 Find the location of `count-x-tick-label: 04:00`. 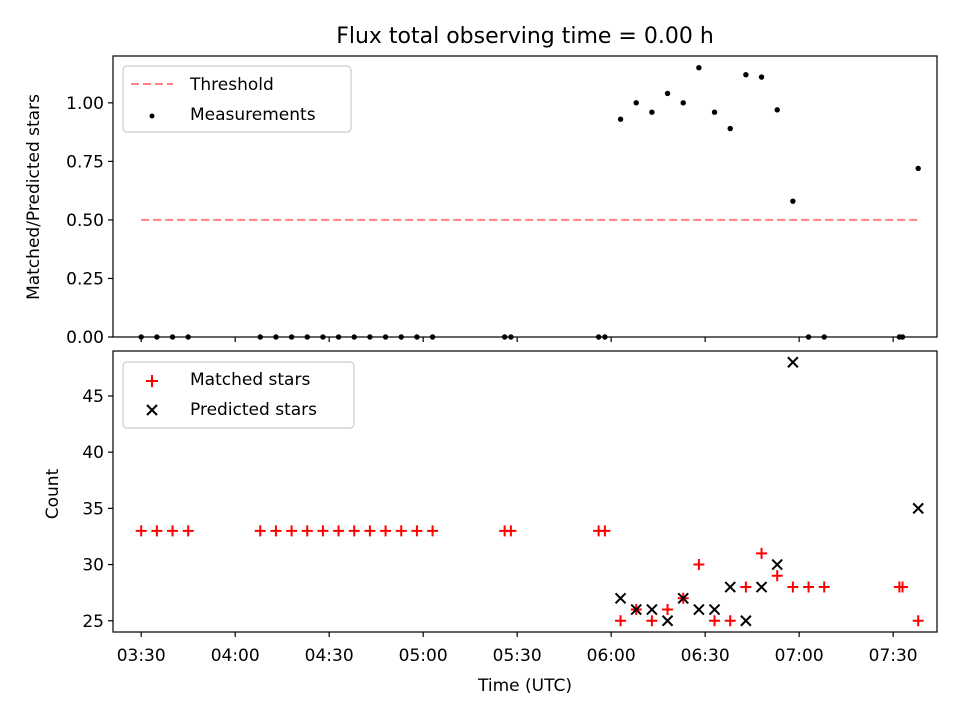

count-x-tick-label: 04:00 is located at coordinates (235, 656).